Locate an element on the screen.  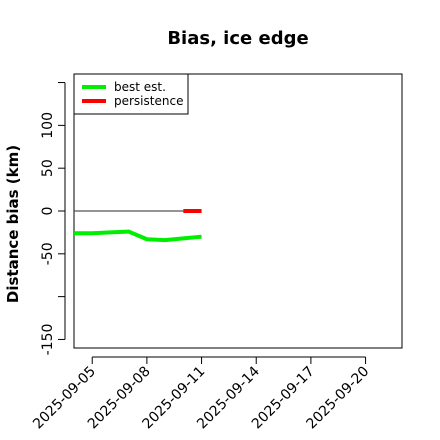
y-axis-label: Distance bias (km) is located at coordinates (13, 224).